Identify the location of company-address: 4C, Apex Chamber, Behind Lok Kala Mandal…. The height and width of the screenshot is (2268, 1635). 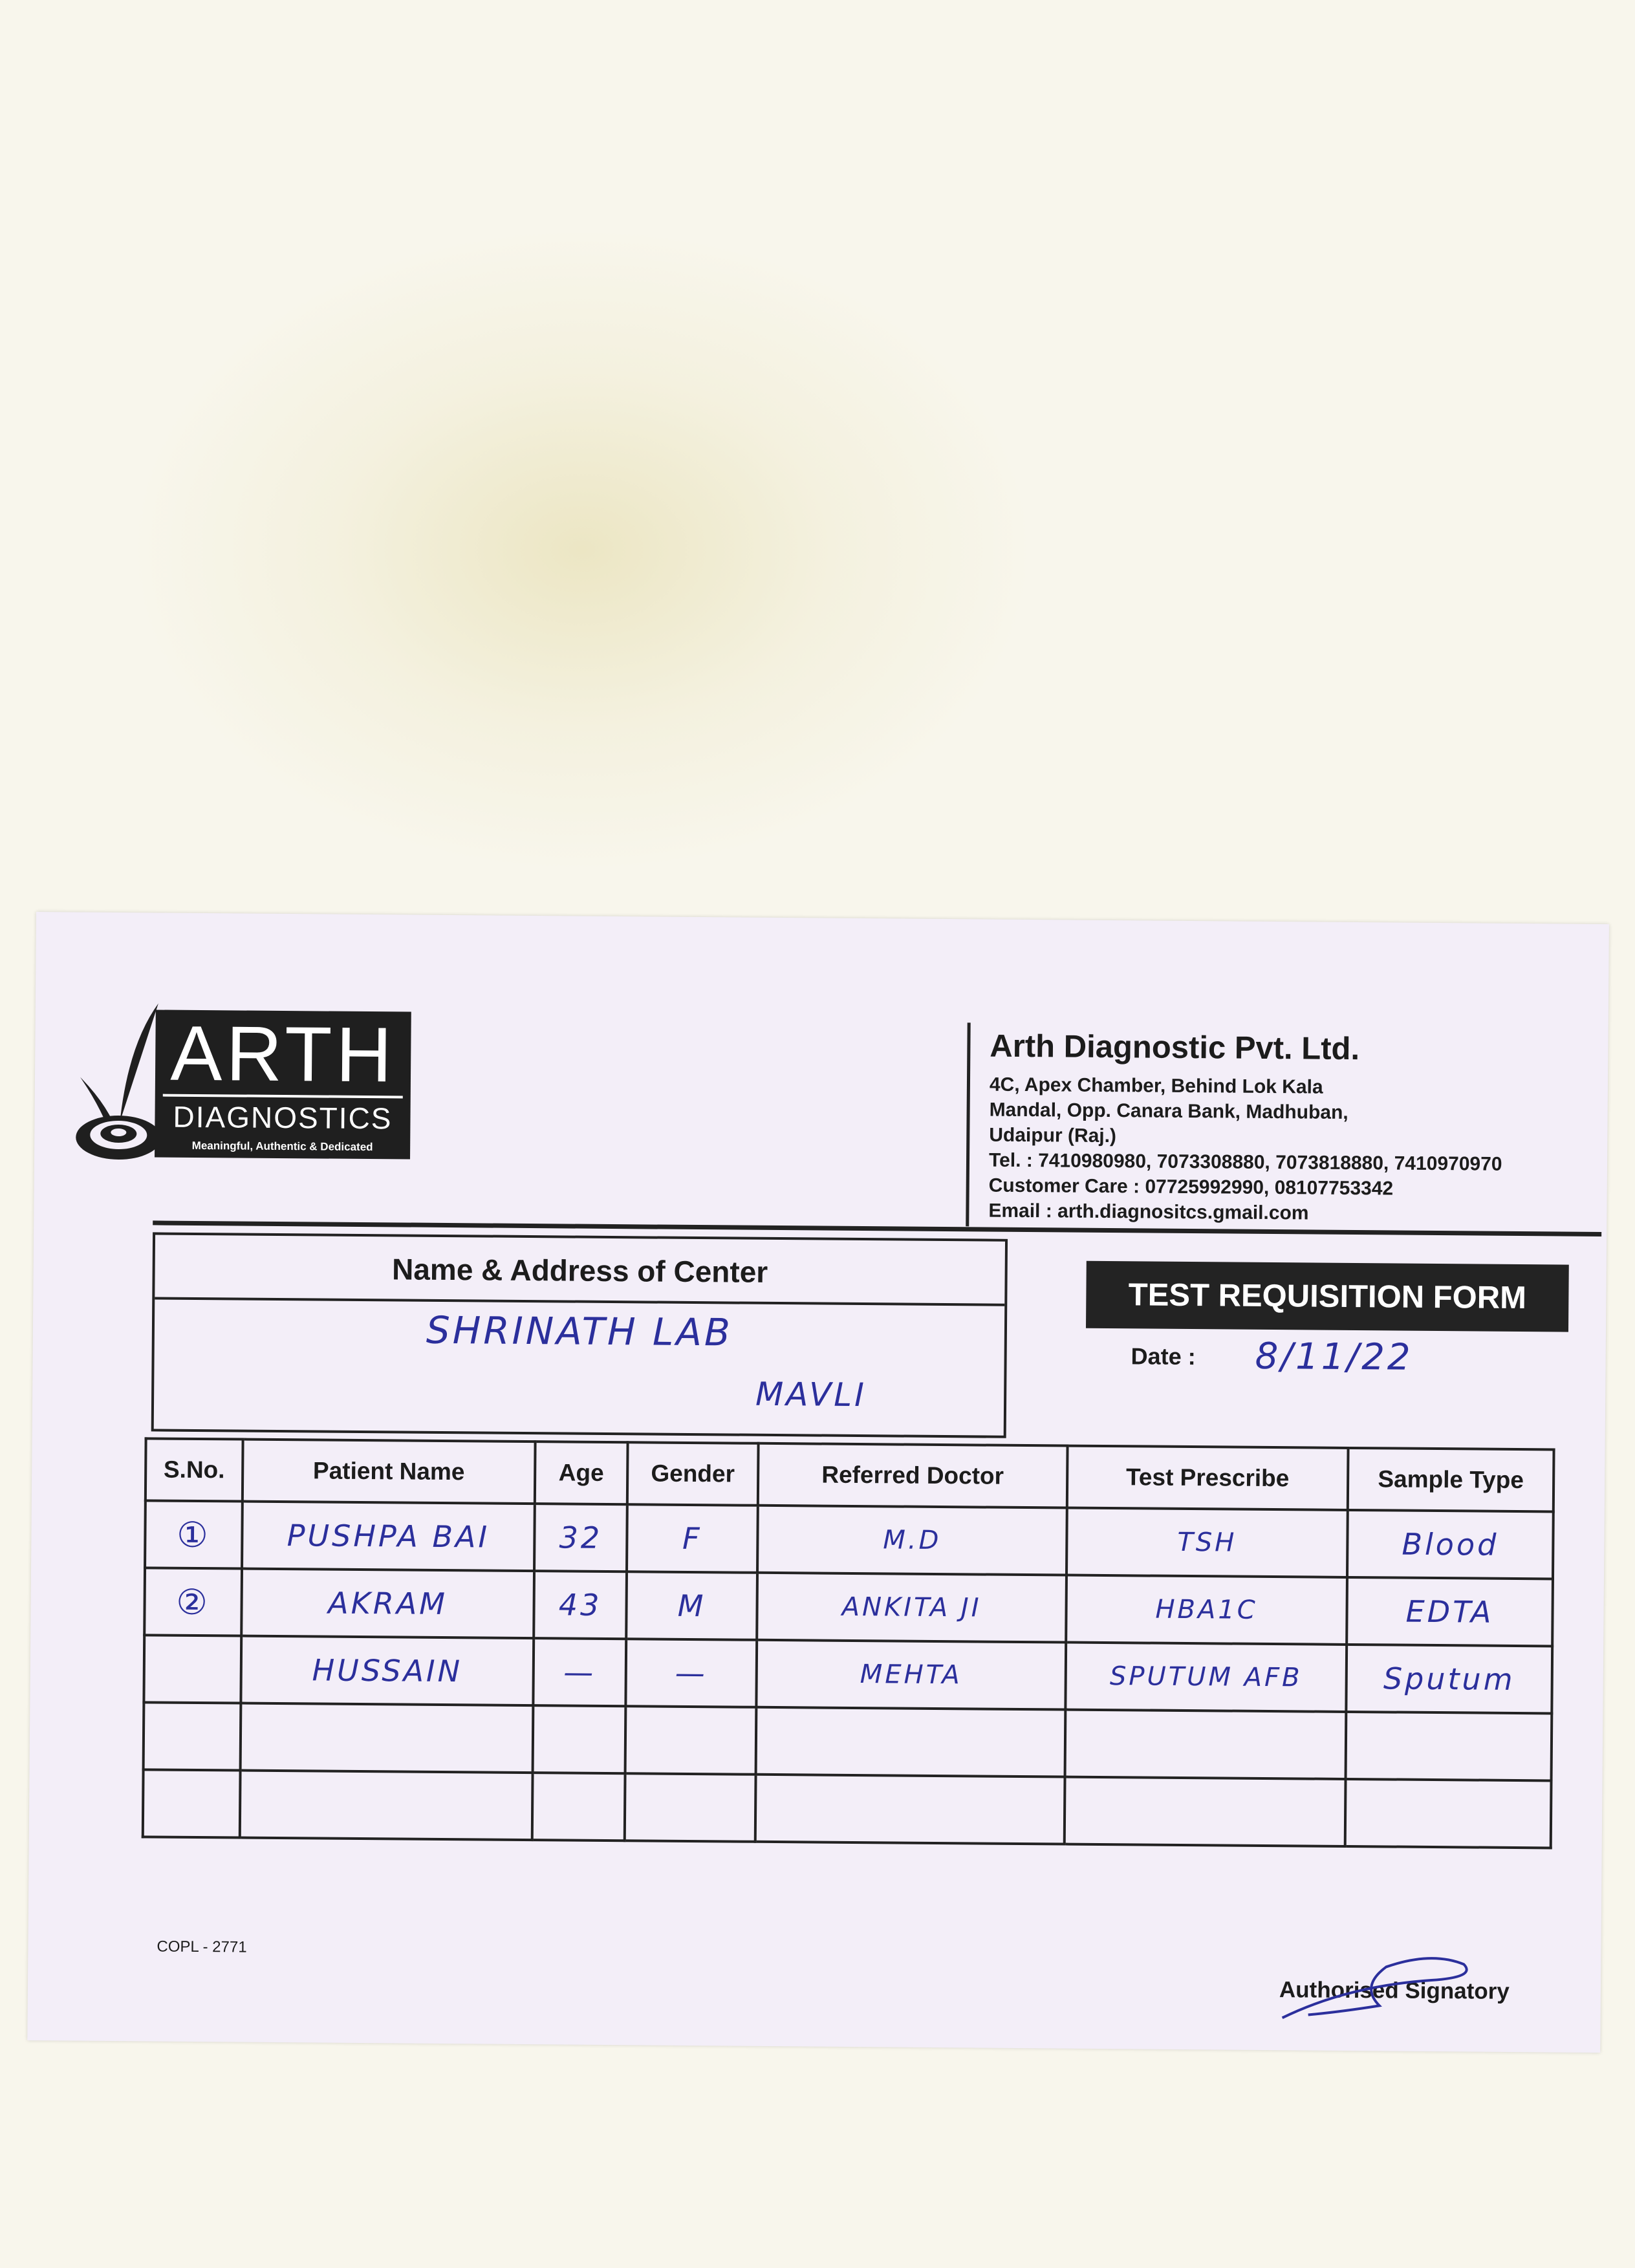
(1245, 1149).